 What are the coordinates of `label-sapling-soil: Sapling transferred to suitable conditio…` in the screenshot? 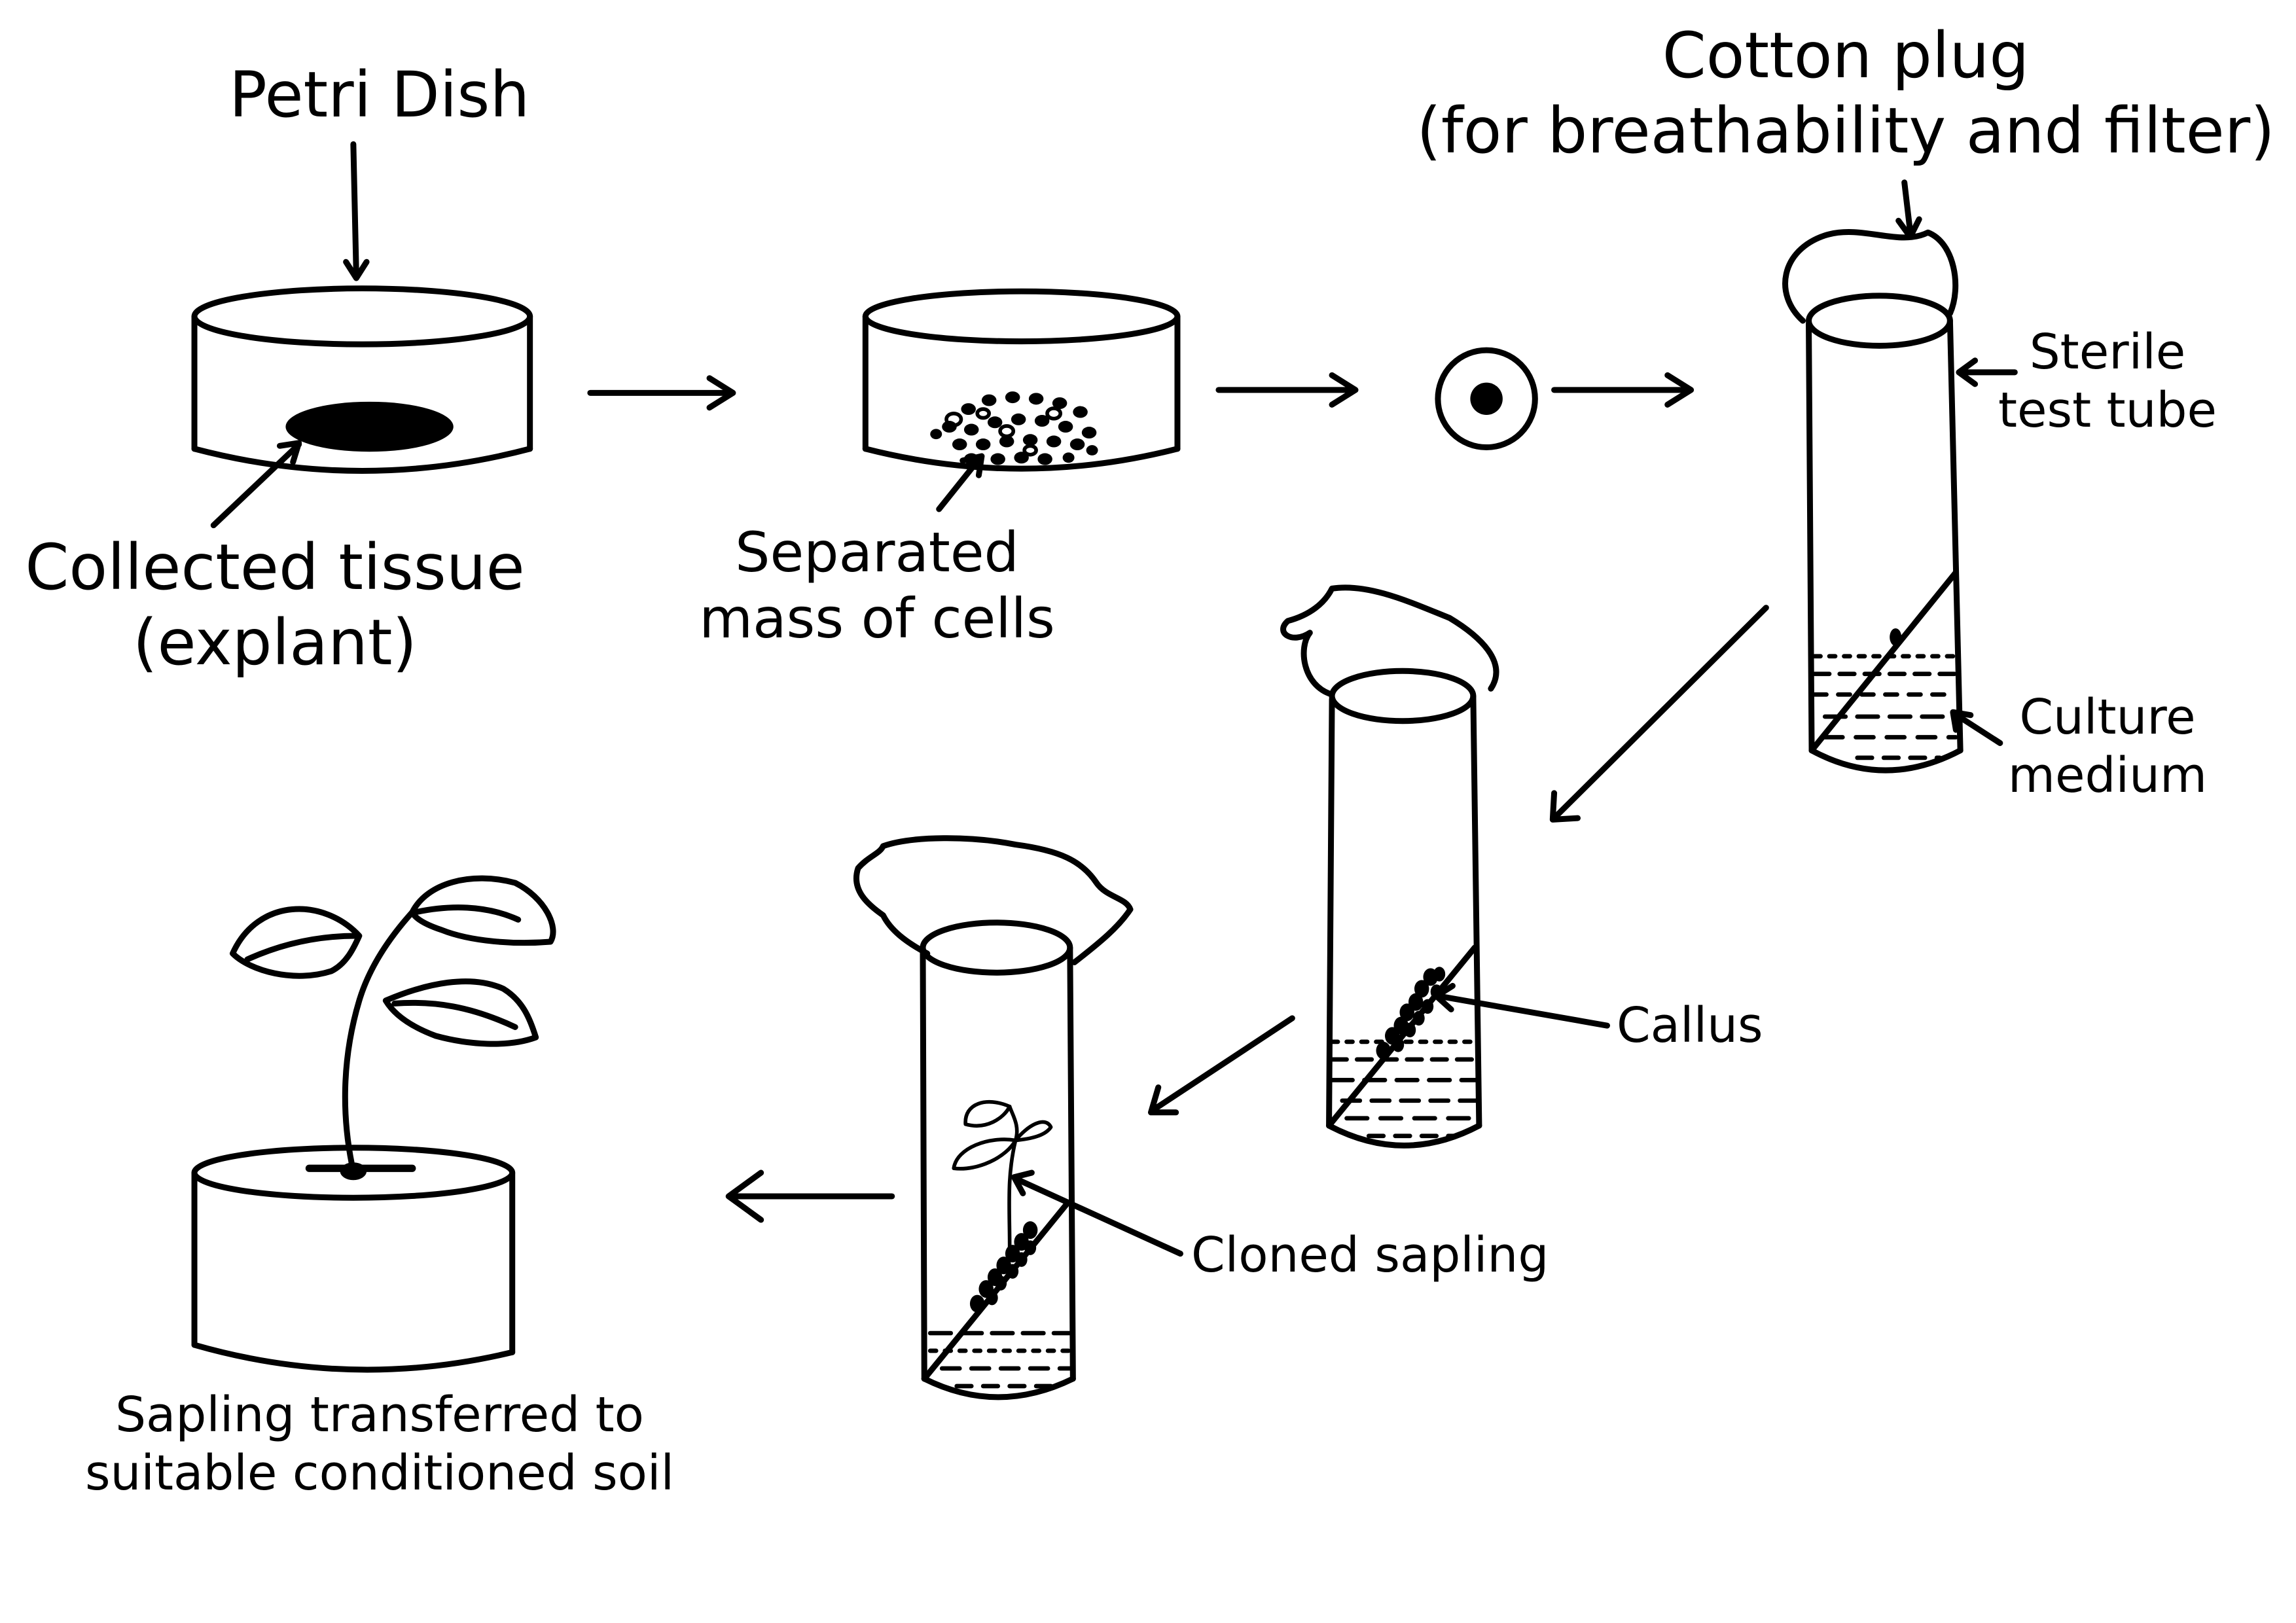 It's located at (379, 1444).